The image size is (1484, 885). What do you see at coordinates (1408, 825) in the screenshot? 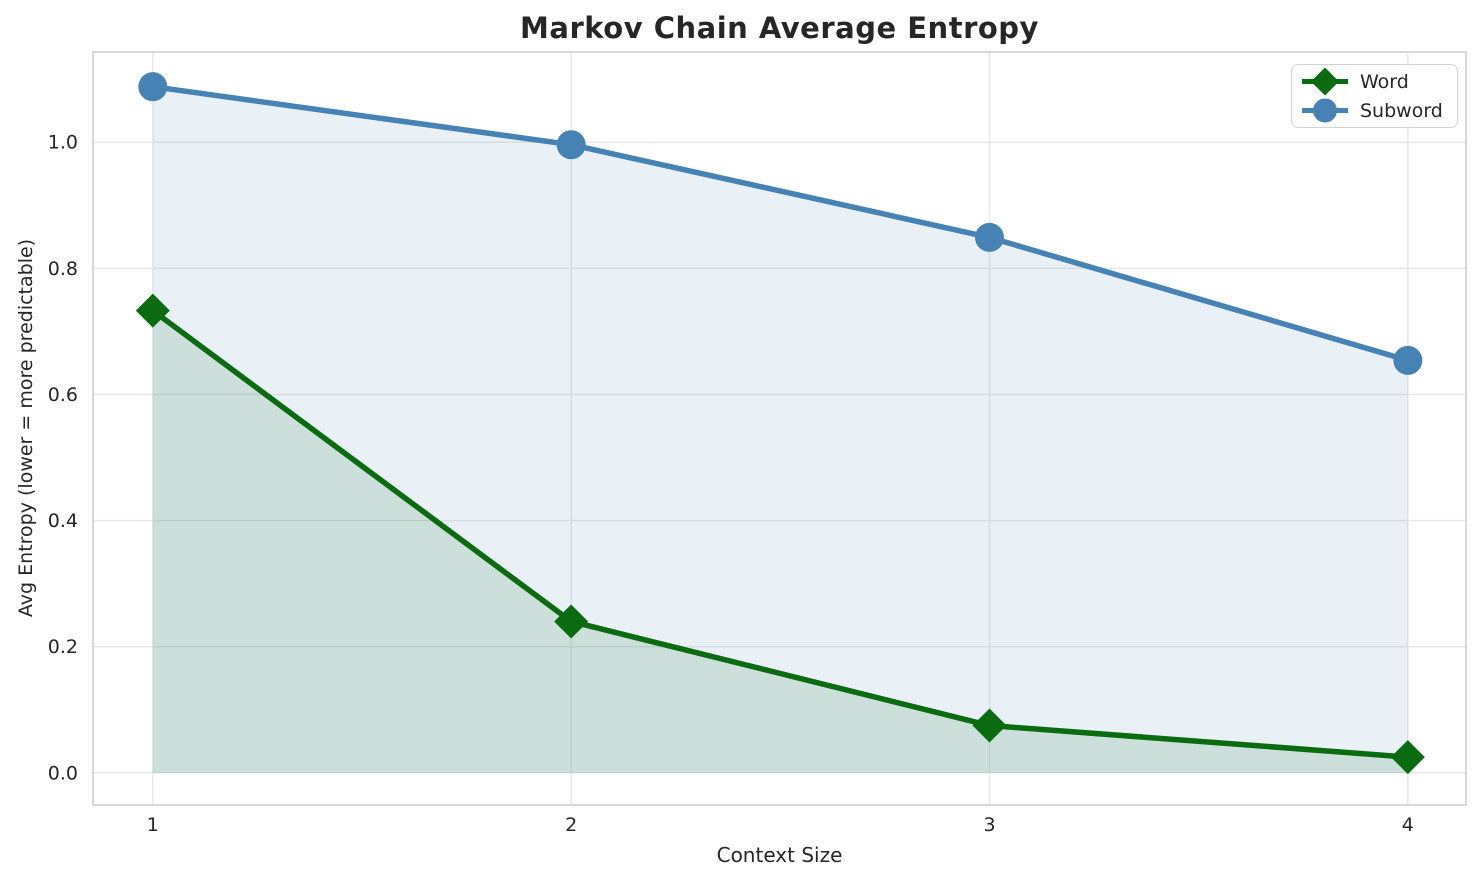
I see `x-tick-label: 4` at bounding box center [1408, 825].